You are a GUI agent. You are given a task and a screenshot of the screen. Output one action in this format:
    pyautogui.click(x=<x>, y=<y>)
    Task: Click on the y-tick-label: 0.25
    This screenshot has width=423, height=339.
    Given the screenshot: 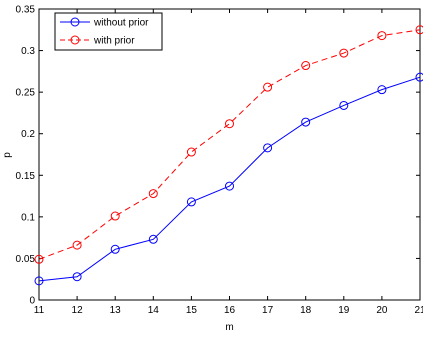 What is the action you would take?
    pyautogui.click(x=26, y=93)
    